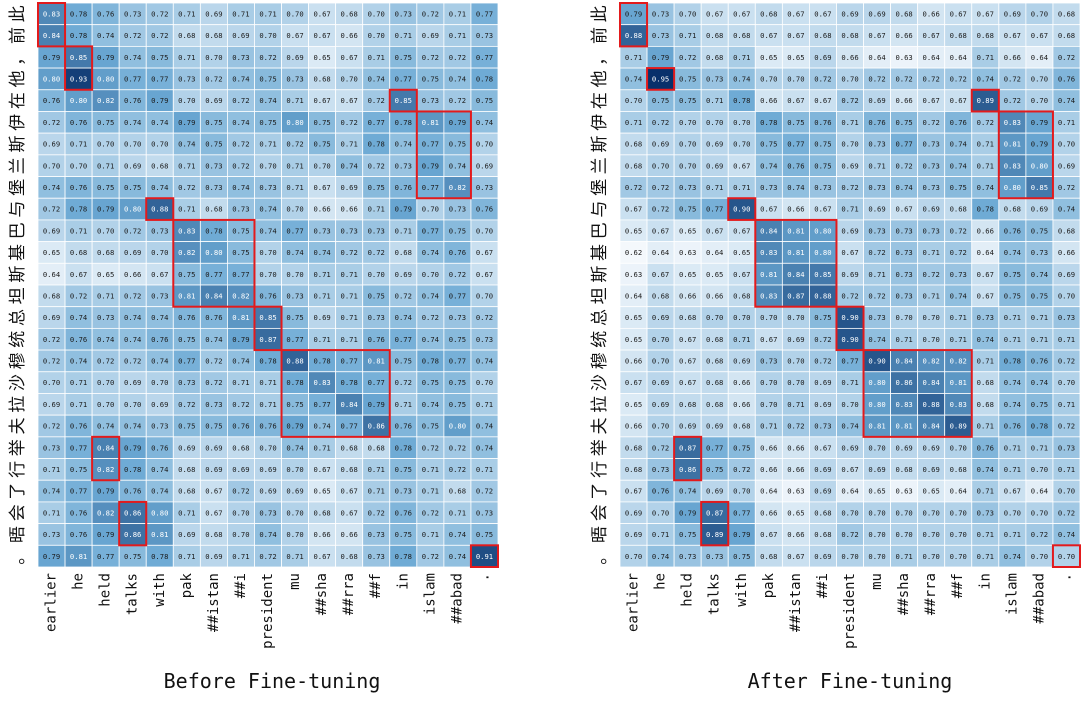 The image size is (1087, 701). Describe the element at coordinates (600, 144) in the screenshot. I see `y-tick-label: 斯` at that location.